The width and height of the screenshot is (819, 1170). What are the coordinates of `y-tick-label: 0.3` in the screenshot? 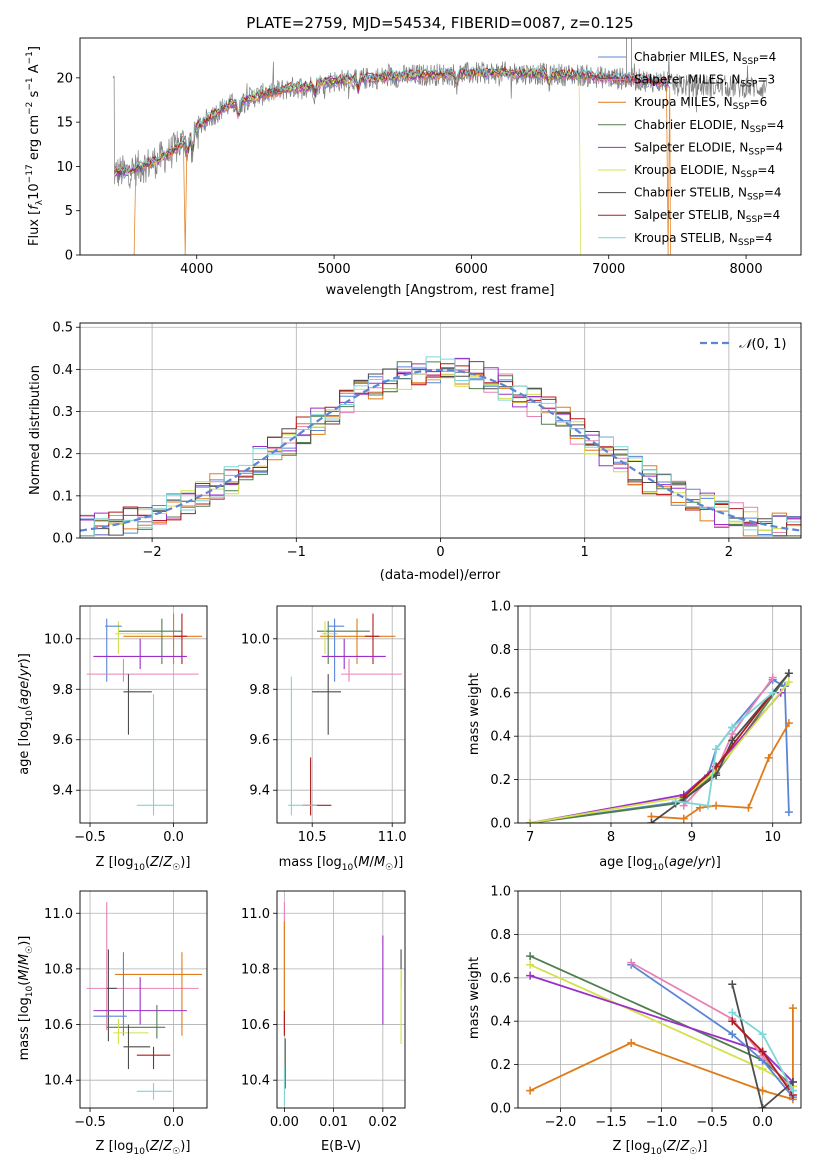 It's located at (62, 412).